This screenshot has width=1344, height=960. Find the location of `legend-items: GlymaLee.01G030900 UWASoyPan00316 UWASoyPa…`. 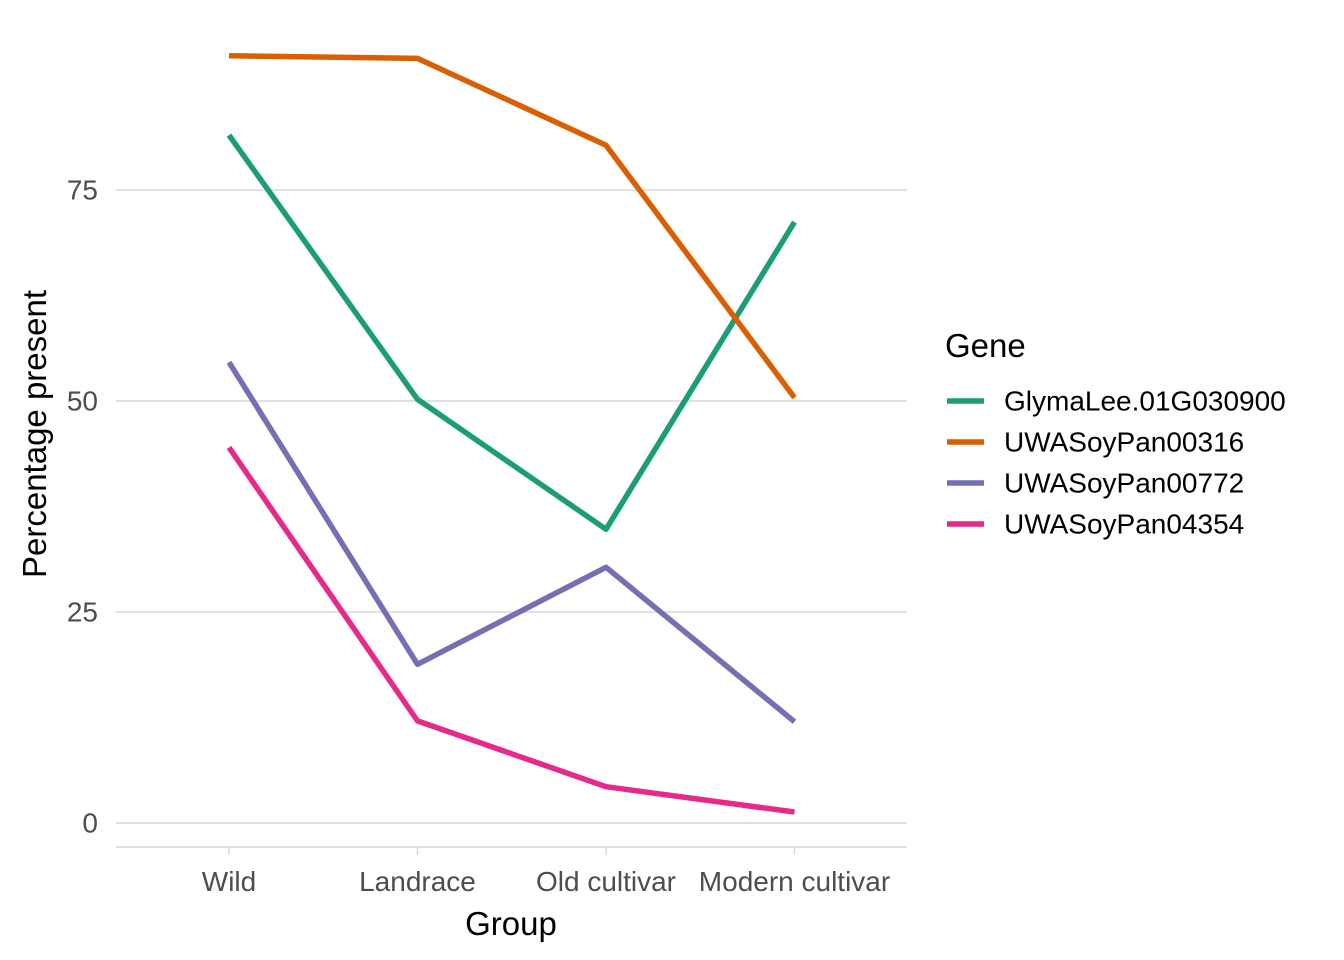

legend-items: GlymaLee.01G030900 UWASoyPan00316 UWASoyPa… is located at coordinates (1116, 463).